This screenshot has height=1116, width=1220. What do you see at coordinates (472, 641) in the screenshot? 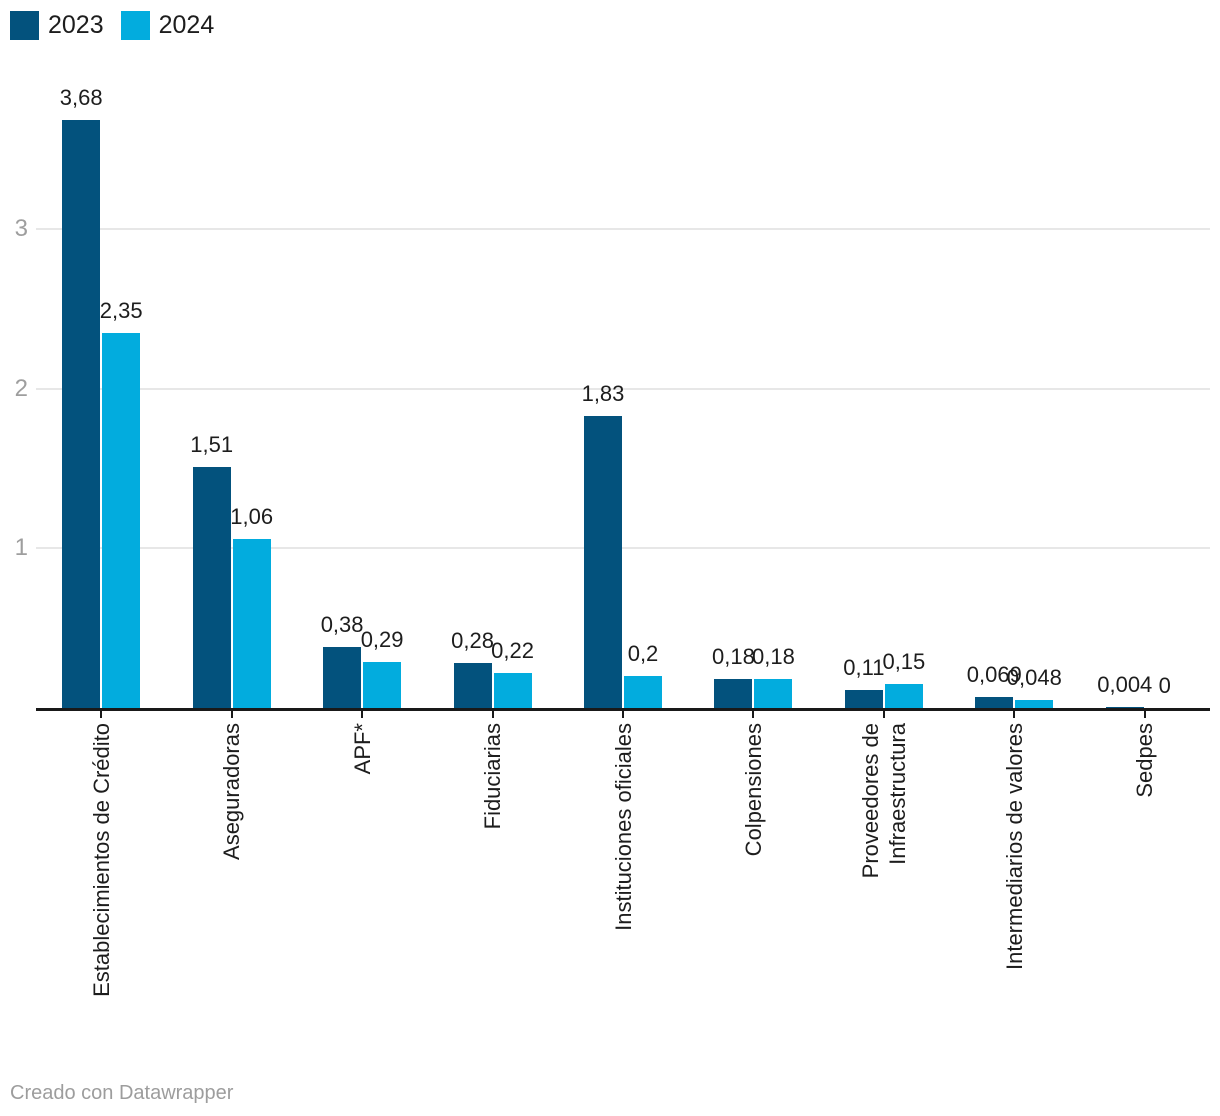
I see `value-label-2023-4: 0,28` at bounding box center [472, 641].